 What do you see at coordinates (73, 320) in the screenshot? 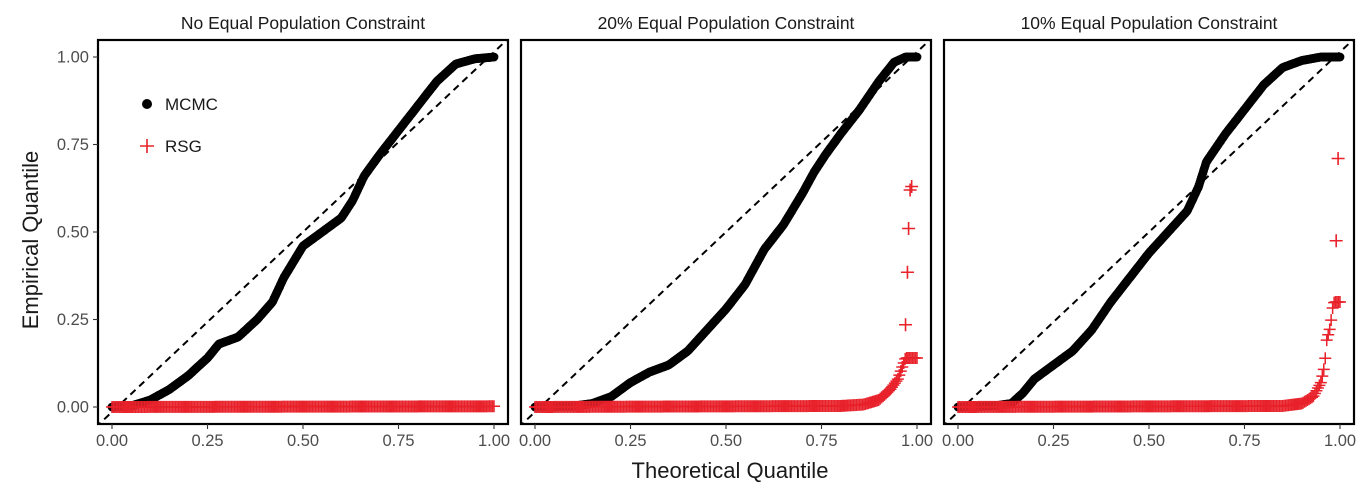
I see `y-tick-label: 0.25` at bounding box center [73, 320].